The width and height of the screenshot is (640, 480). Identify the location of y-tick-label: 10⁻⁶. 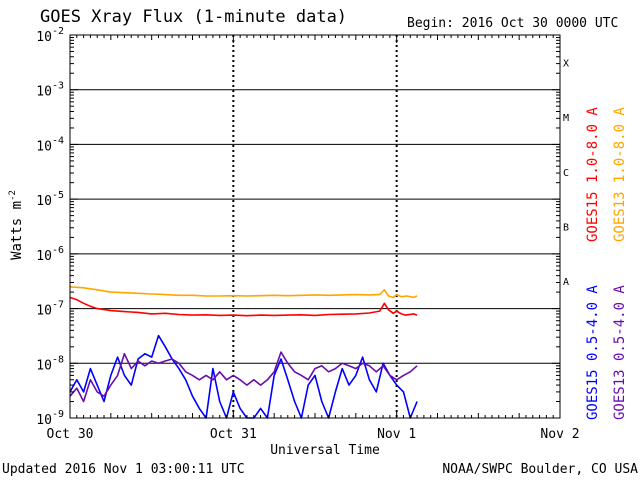
(50, 254).